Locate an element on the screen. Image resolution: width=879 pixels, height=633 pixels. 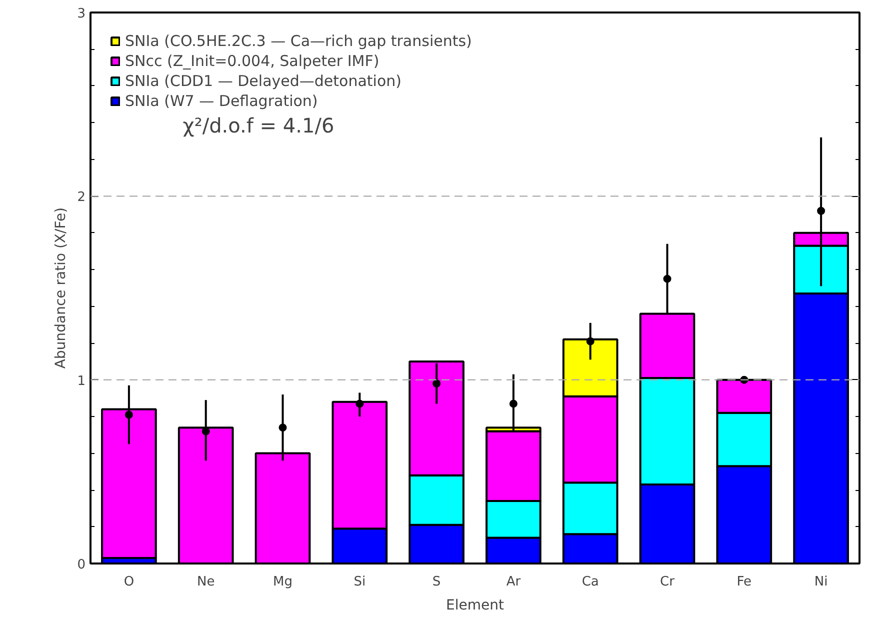
x-tick-label: Fe is located at coordinates (744, 582).